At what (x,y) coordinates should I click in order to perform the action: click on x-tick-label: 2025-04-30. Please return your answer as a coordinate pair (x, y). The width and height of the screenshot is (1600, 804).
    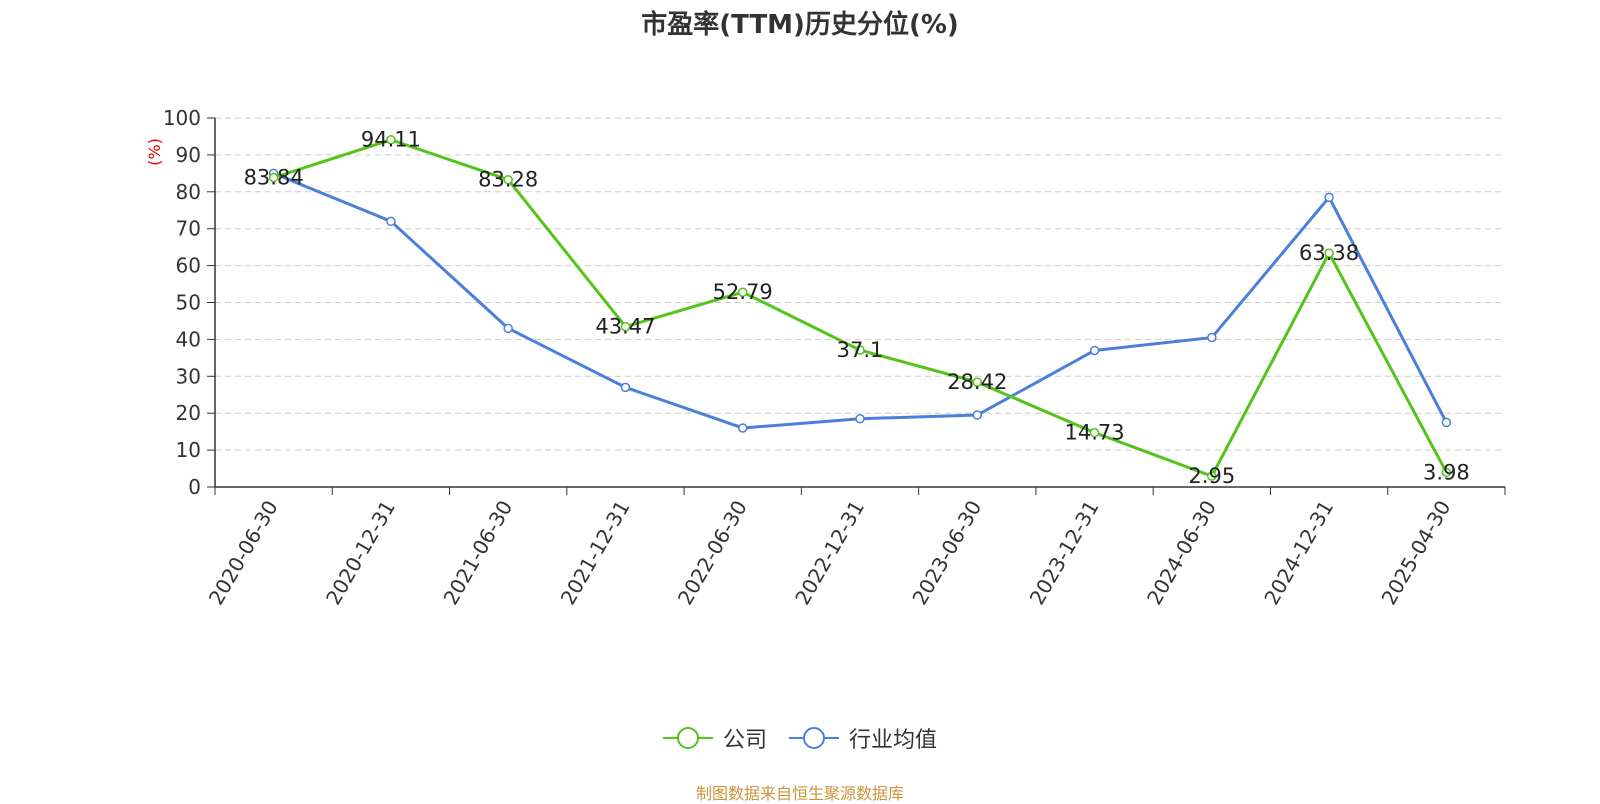
    Looking at the image, I should click on (1416, 552).